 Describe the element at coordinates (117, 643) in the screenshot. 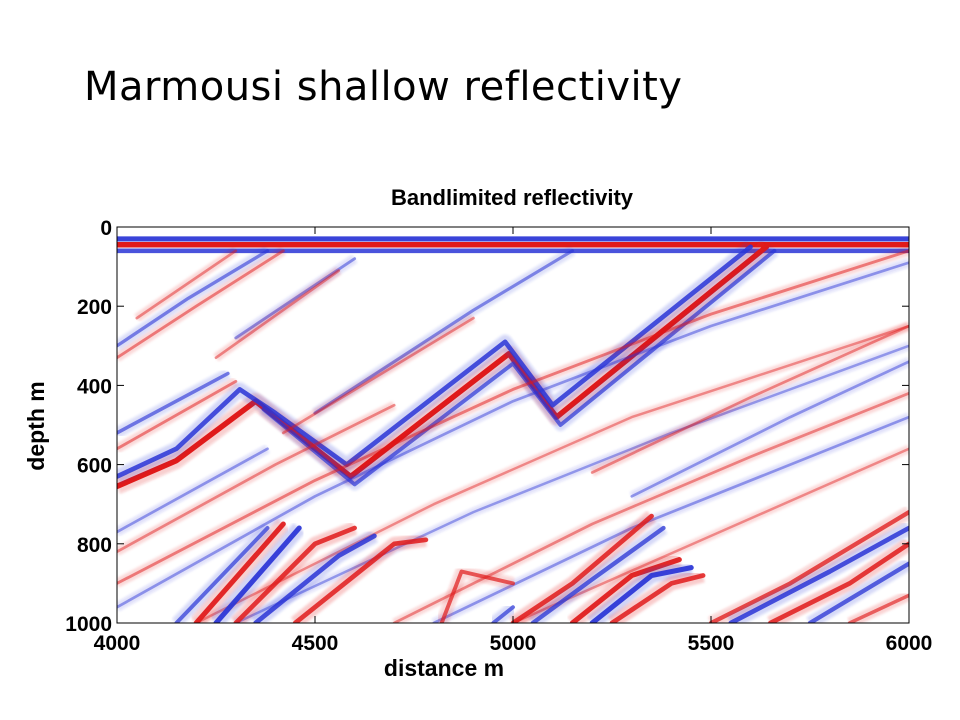

I see `x-tick-label: 4000` at that location.